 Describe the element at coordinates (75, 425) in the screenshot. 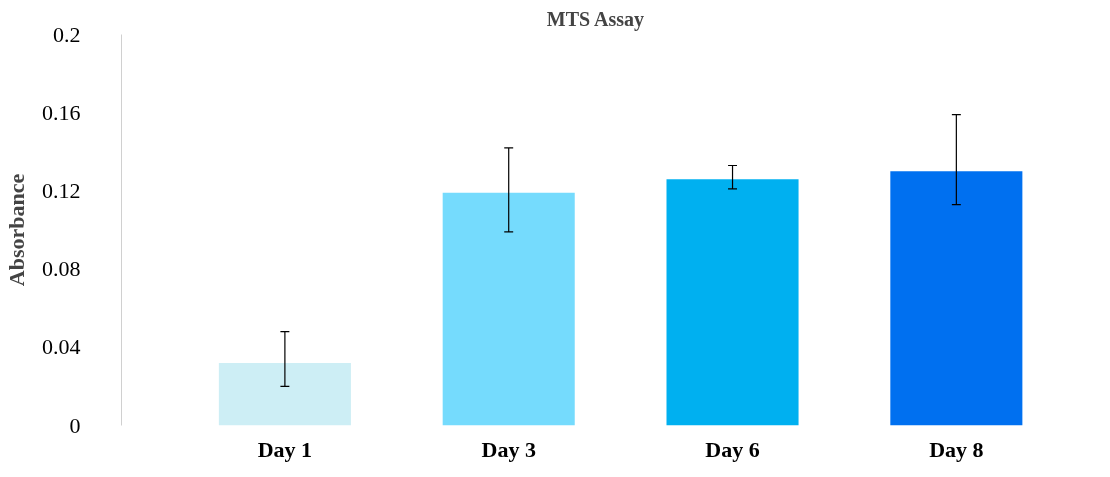

I see `y-tick-label: 0` at that location.